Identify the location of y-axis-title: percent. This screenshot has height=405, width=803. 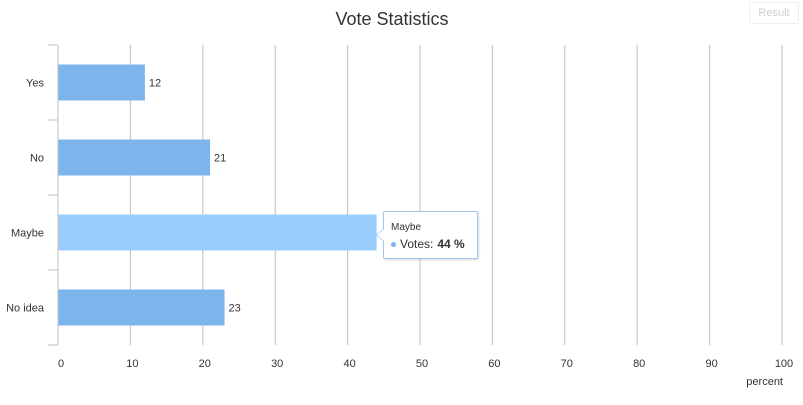
(764, 382).